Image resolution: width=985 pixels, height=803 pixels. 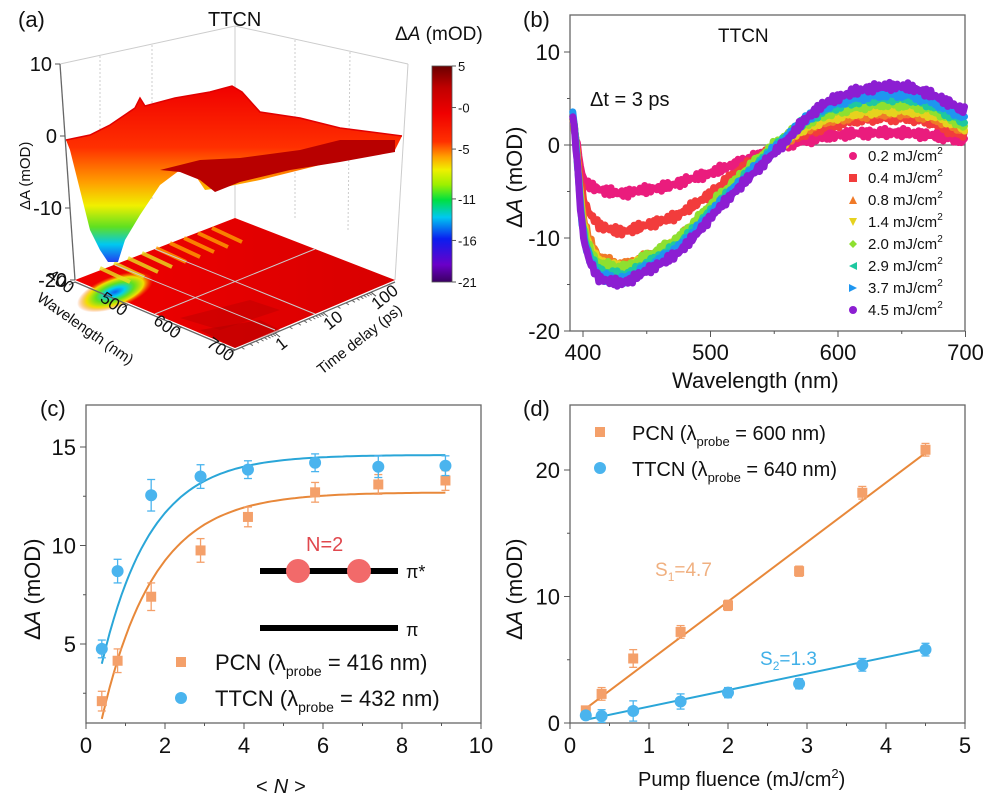 What do you see at coordinates (342, 587) in the screenshot?
I see `energy-level-inset: N=2 π* π` at bounding box center [342, 587].